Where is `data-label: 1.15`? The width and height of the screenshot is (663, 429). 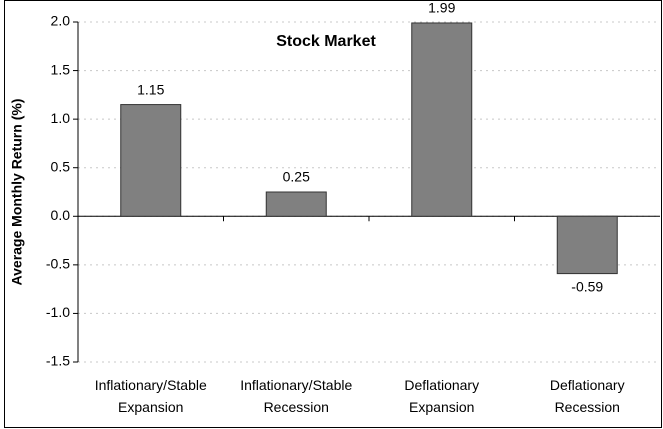 data-label: 1.15 is located at coordinates (150, 89).